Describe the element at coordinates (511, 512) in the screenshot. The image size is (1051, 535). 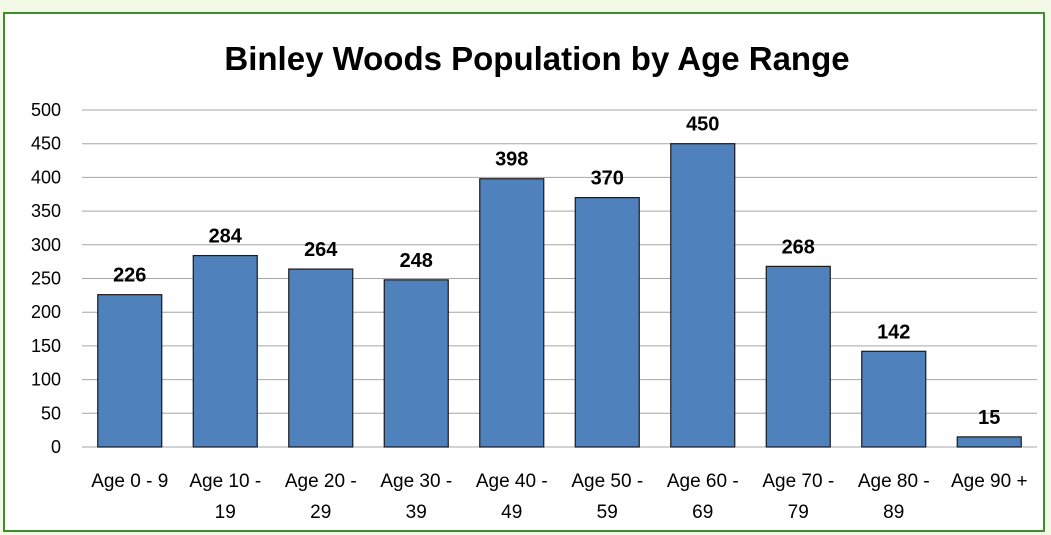
I see `x-category-label: 49` at that location.